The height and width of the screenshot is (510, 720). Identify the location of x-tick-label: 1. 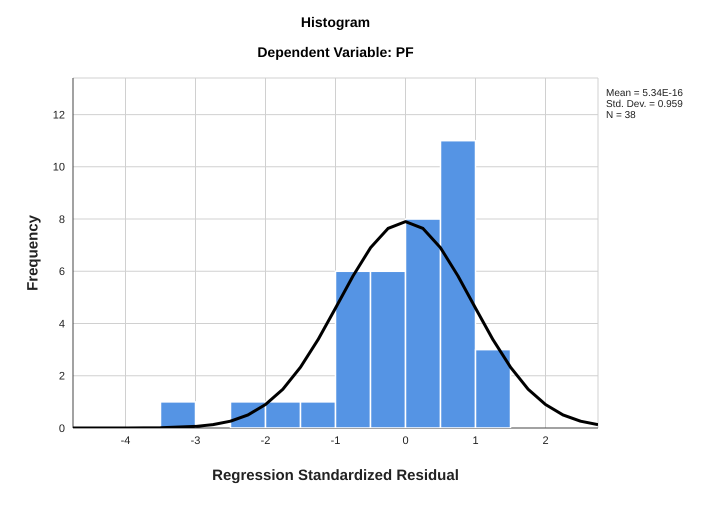
(475, 440).